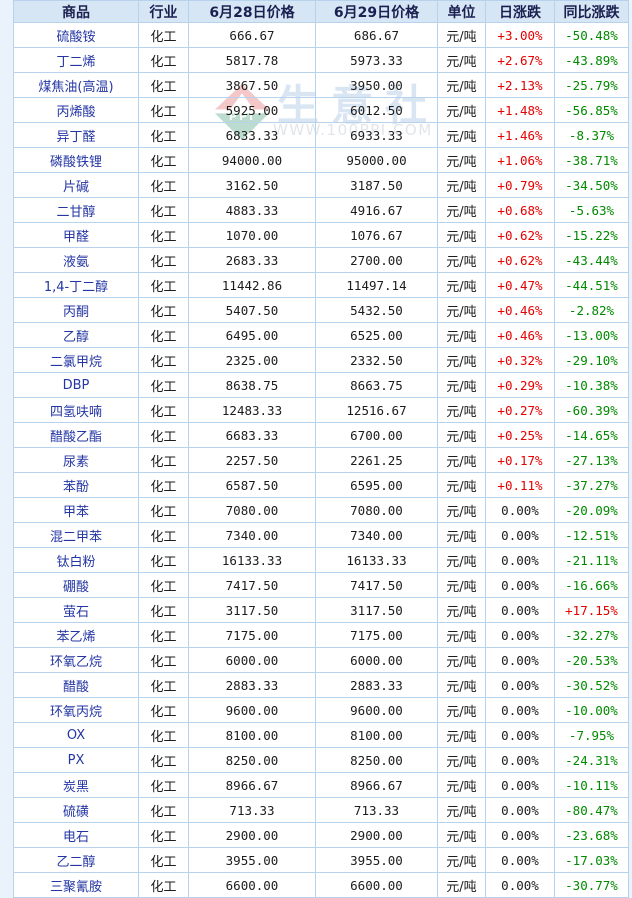 This screenshot has height=898, width=632. What do you see at coordinates (76, 385) in the screenshot?
I see `product-link: DBP` at bounding box center [76, 385].